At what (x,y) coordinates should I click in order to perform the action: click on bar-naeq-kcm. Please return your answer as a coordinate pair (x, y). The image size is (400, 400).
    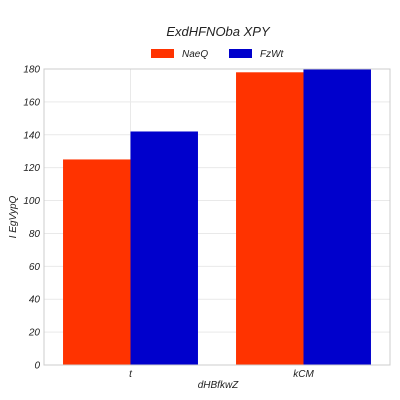
    Looking at the image, I should click on (270, 219).